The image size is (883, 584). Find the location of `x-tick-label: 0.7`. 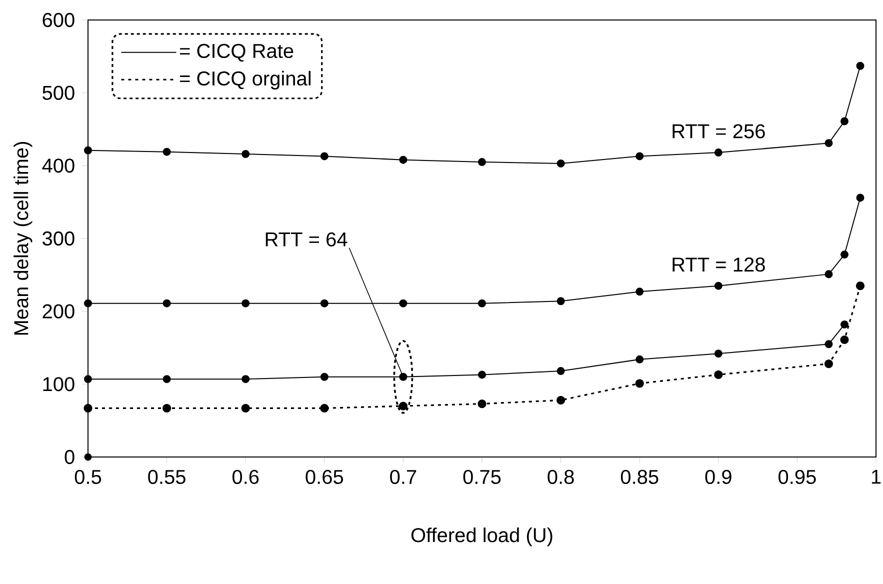

x-tick-label: 0.7 is located at coordinates (403, 477).